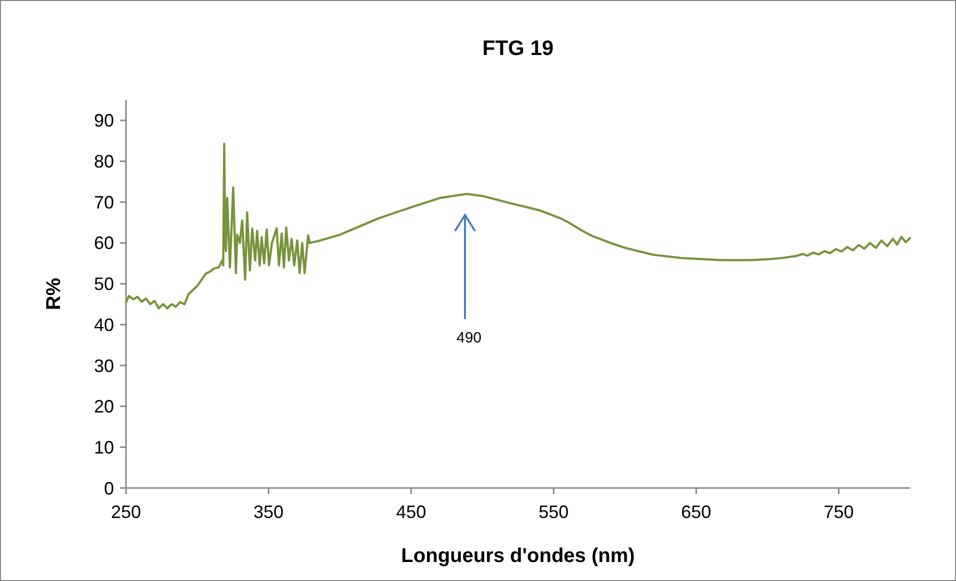 The height and width of the screenshot is (581, 956). I want to click on y-tick-label: 80, so click(104, 162).